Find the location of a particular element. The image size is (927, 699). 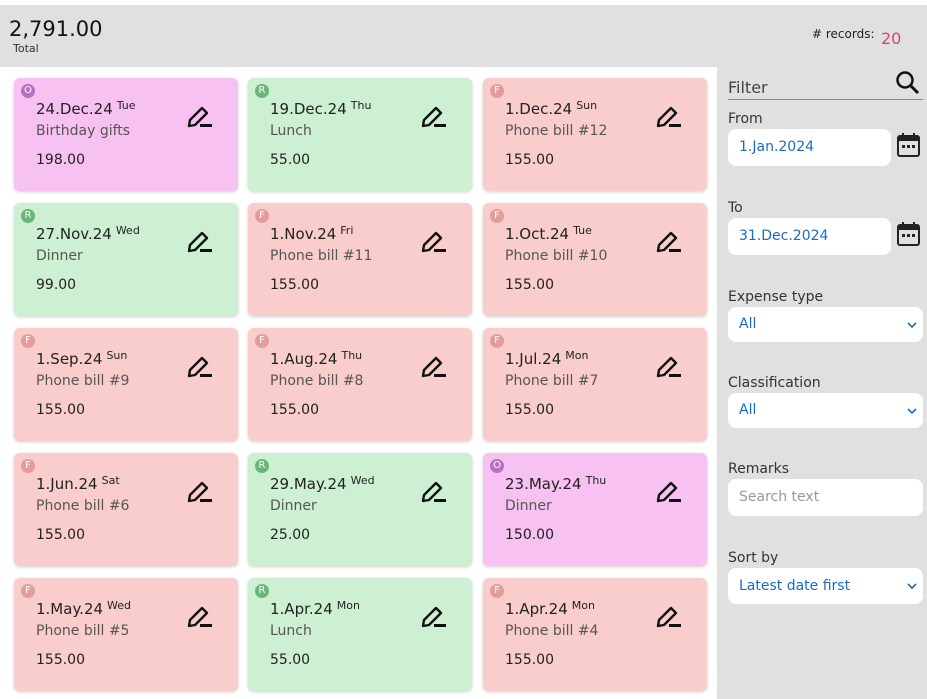

divider is located at coordinates (825, 99).